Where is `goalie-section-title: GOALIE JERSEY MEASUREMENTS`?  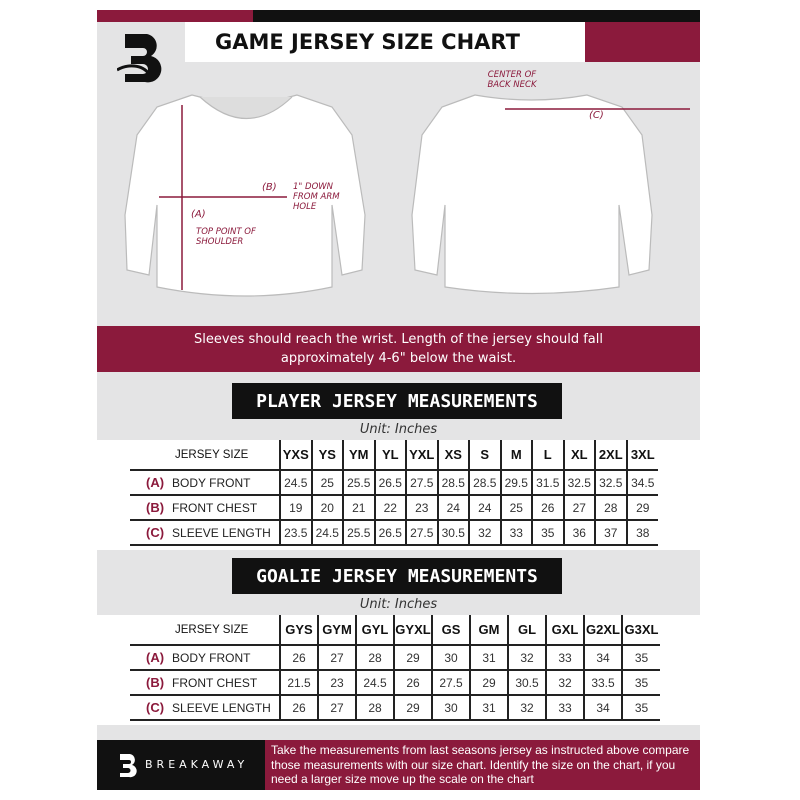 goalie-section-title: GOALIE JERSEY MEASUREMENTS is located at coordinates (397, 576).